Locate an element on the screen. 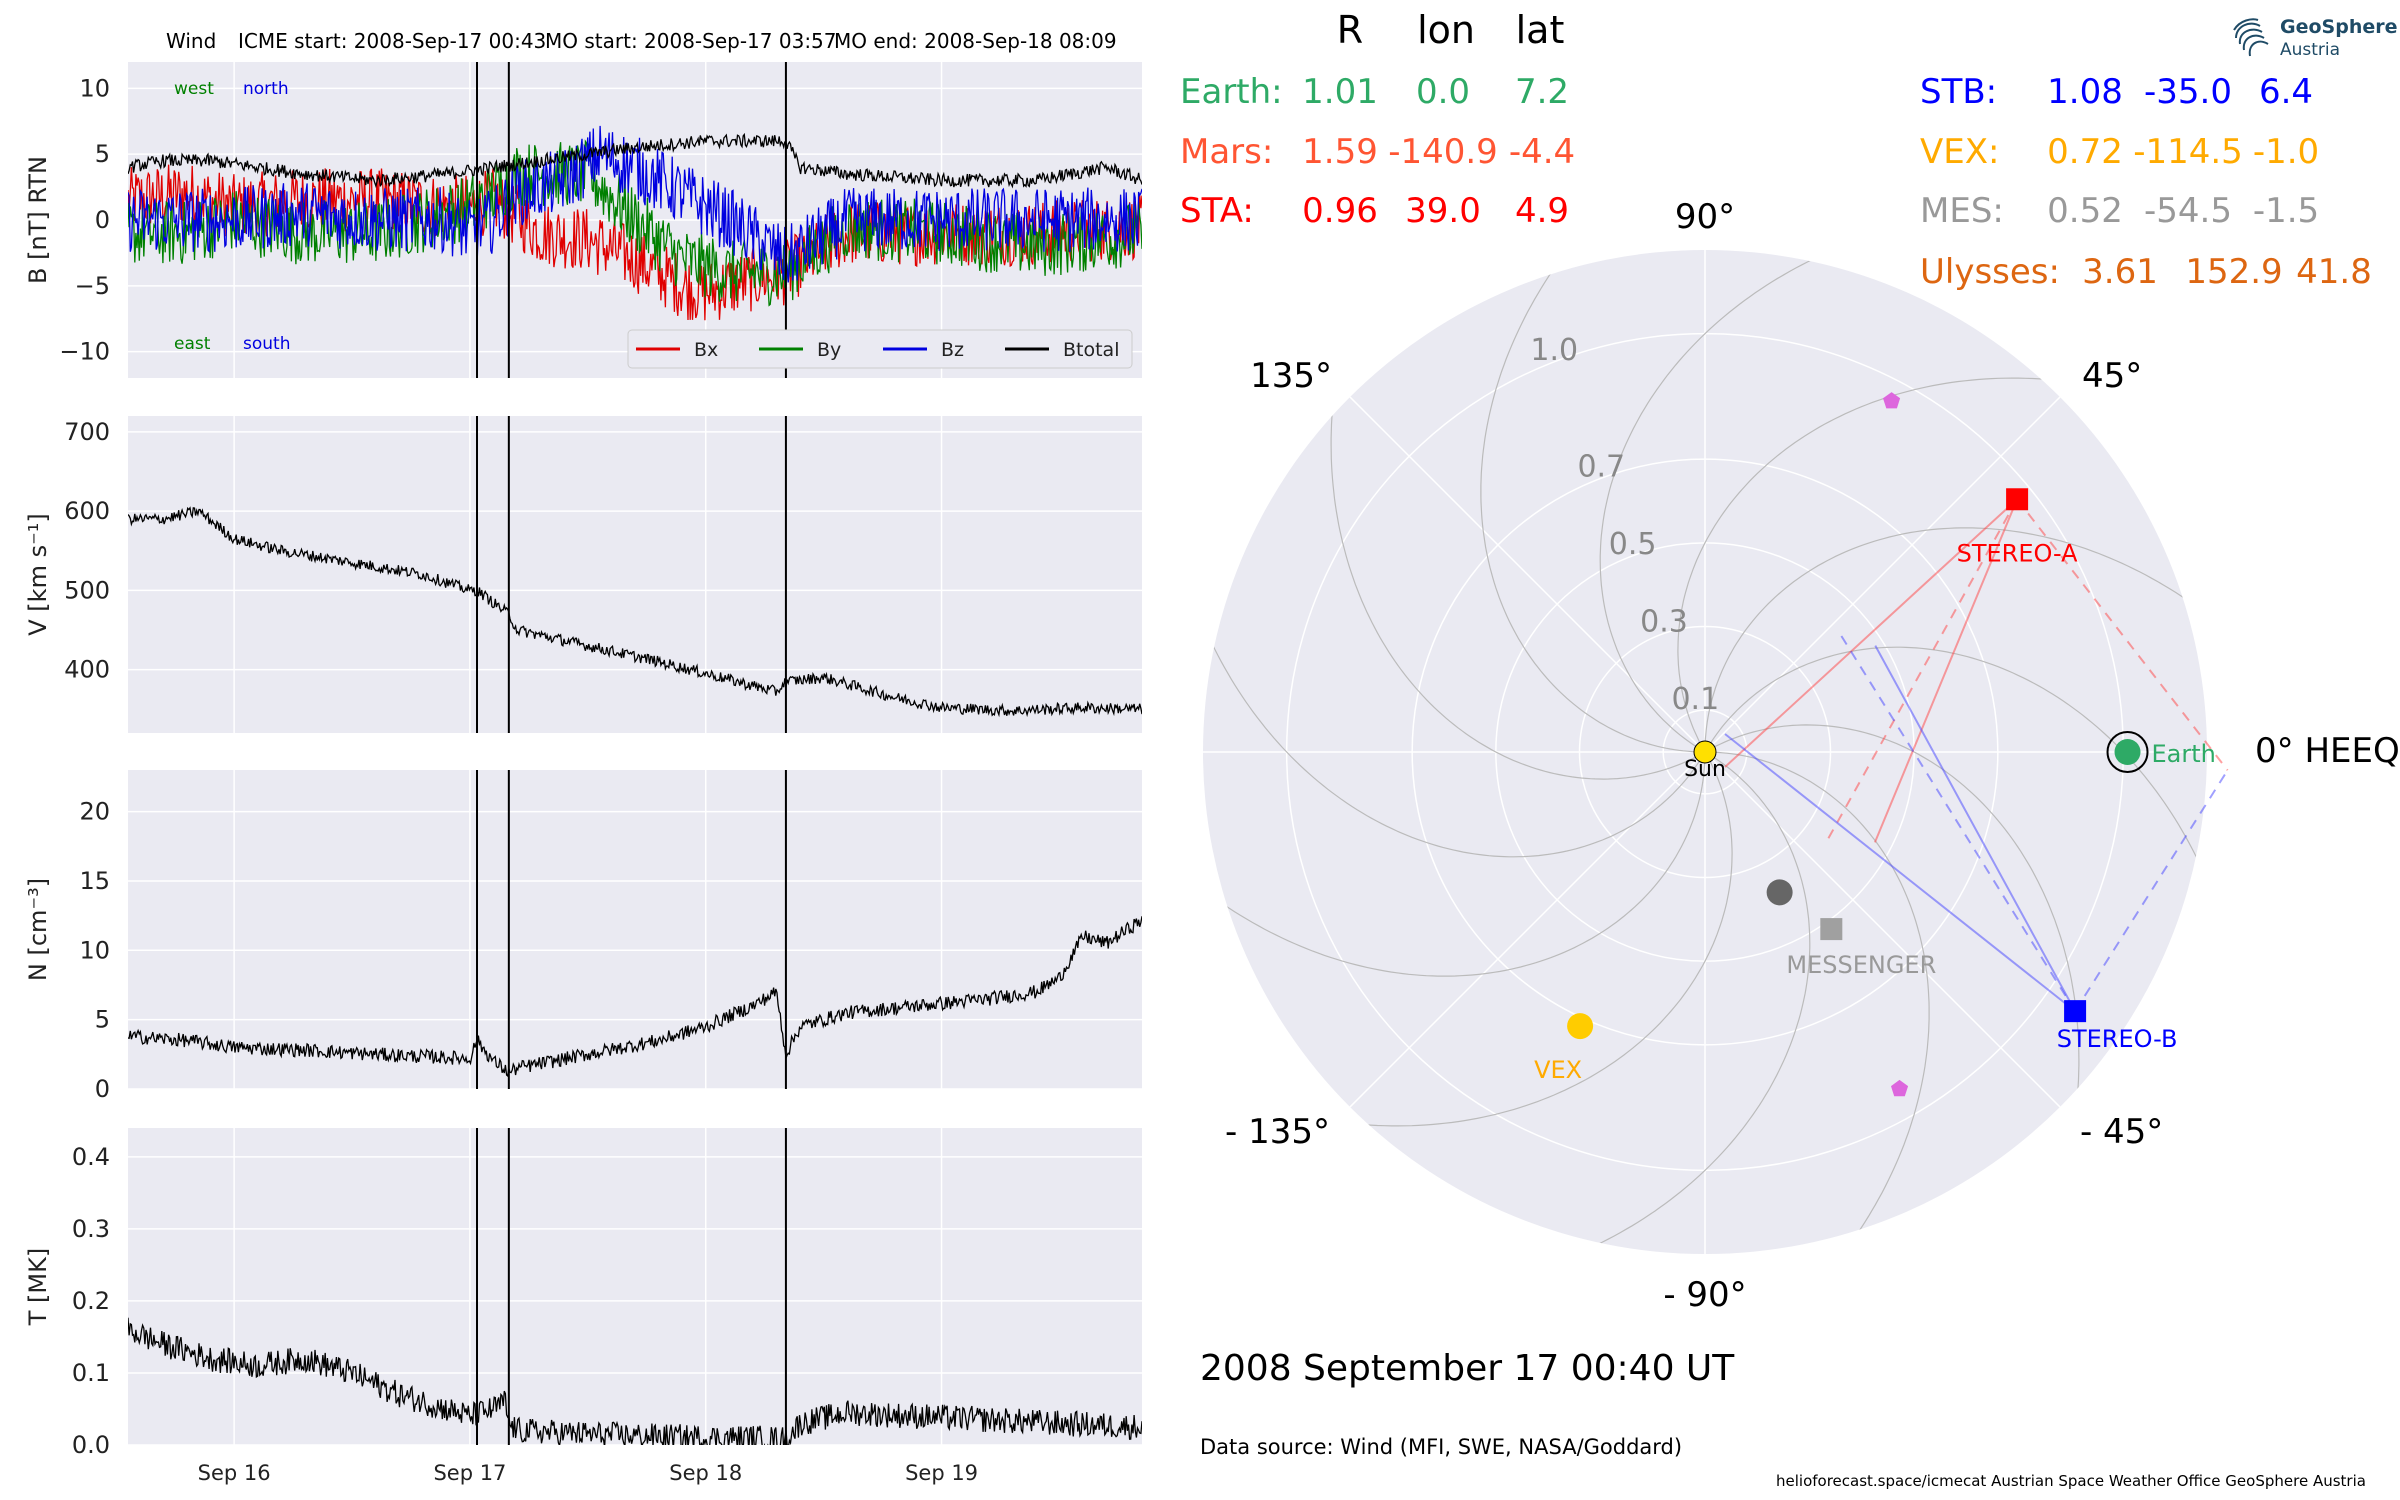 The height and width of the screenshot is (1500, 2400). xtick-label: Sep 18 is located at coordinates (705, 1473).